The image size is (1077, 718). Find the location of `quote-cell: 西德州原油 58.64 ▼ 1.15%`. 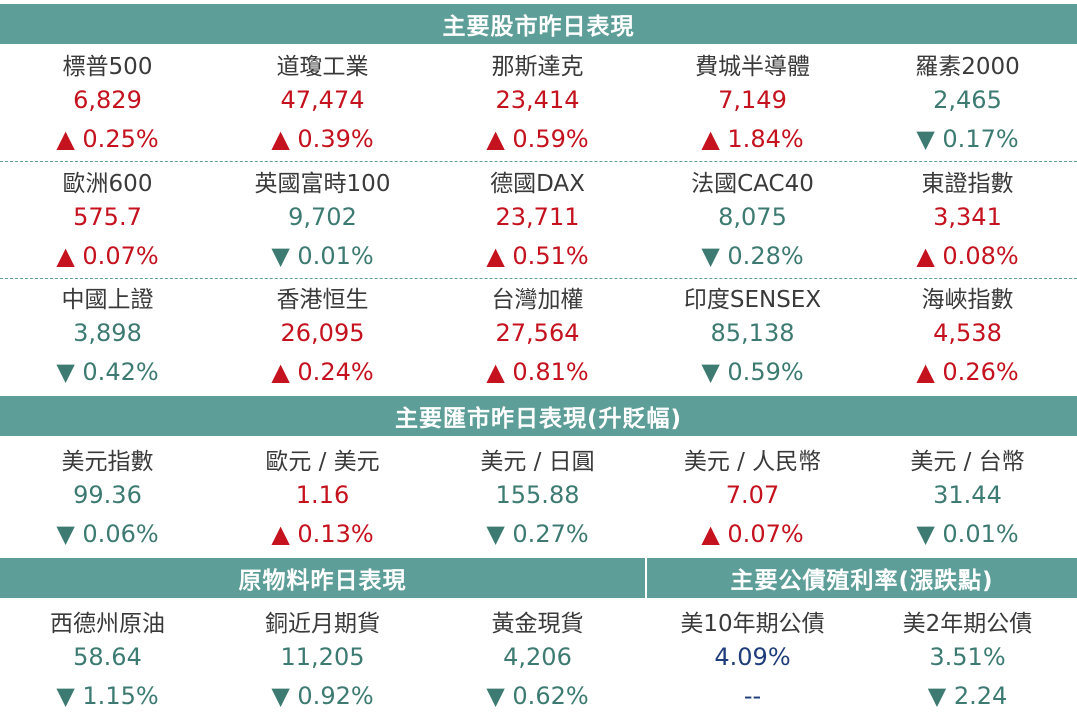

quote-cell: 西德州原油 58.64 ▼ 1.15% is located at coordinates (107, 659).